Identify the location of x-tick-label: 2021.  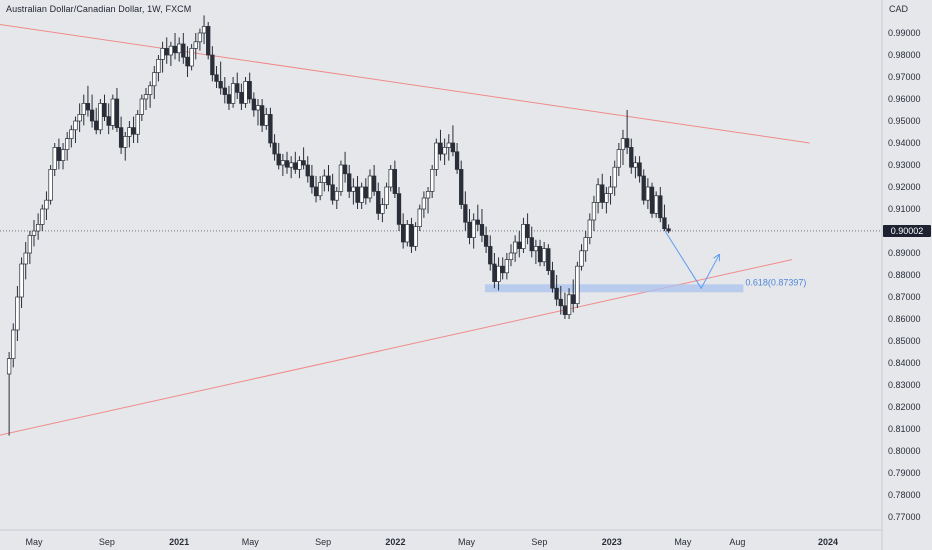
(179, 542).